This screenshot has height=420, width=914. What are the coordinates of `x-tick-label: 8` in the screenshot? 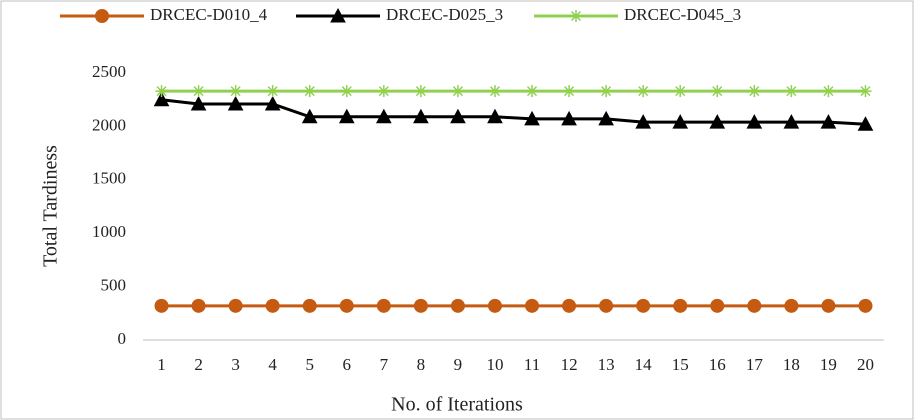 It's located at (421, 364).